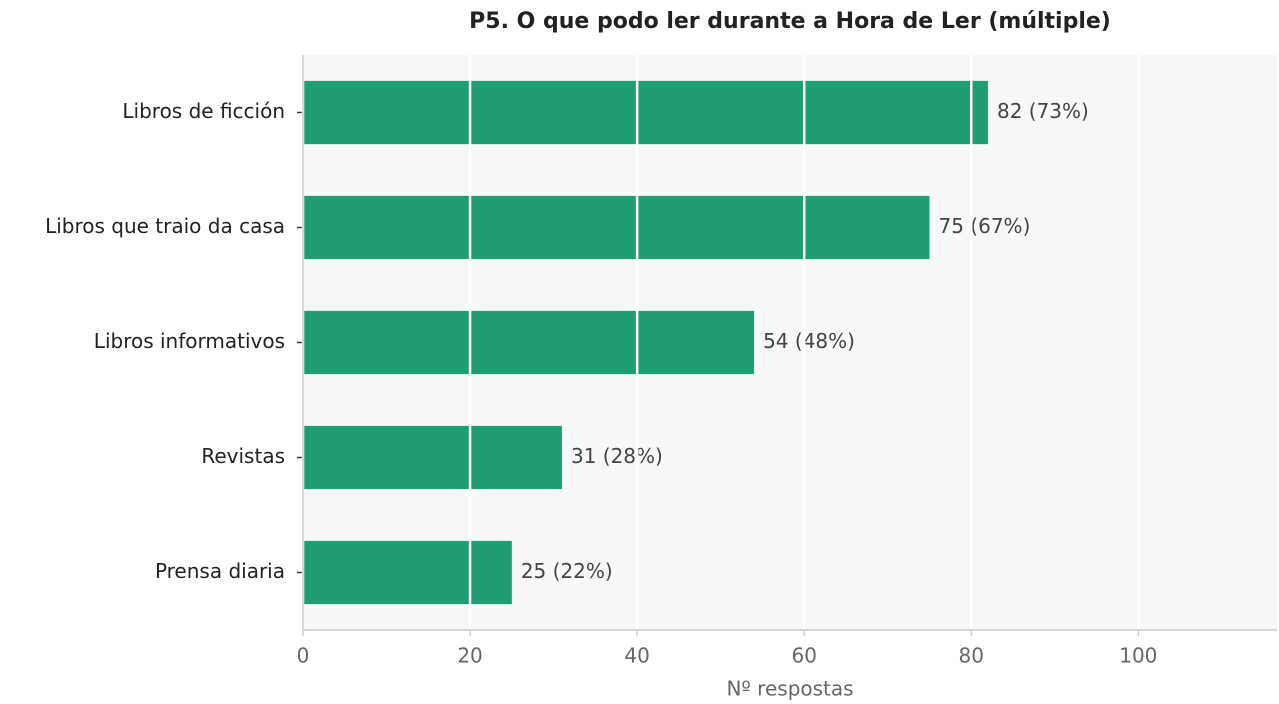 The image size is (1279, 704). What do you see at coordinates (809, 341) in the screenshot?
I see `data-label: 54 (48%)` at bounding box center [809, 341].